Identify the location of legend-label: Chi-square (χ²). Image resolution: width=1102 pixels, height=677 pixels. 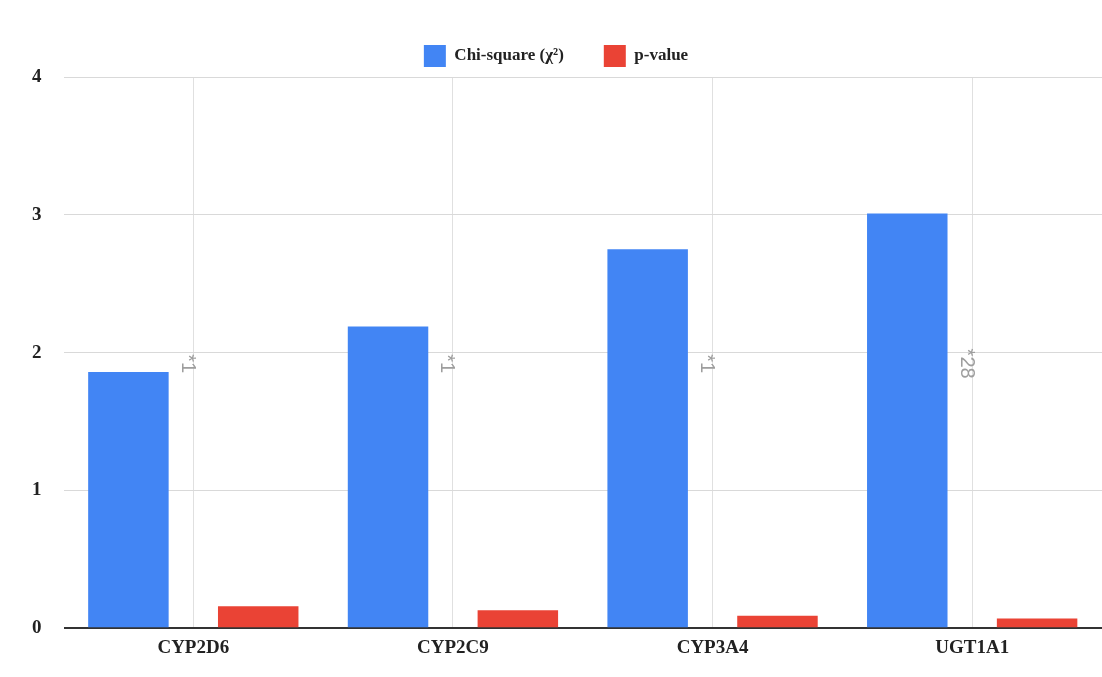
(509, 55).